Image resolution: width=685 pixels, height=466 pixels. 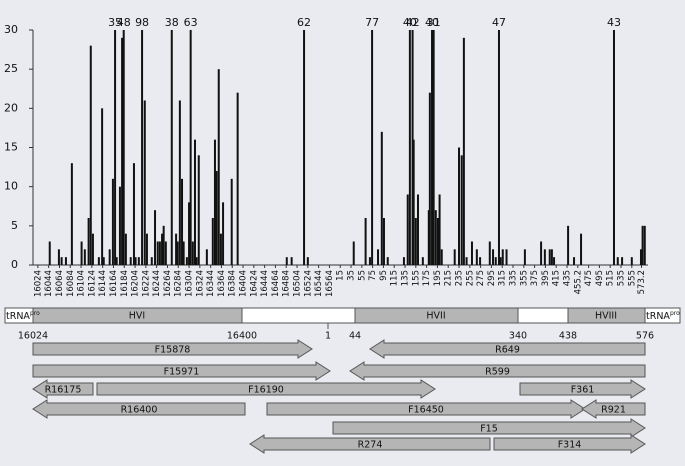 What do you see at coordinates (352, 275) in the screenshot?
I see `x-tick-label: 35` at bounding box center [352, 275].